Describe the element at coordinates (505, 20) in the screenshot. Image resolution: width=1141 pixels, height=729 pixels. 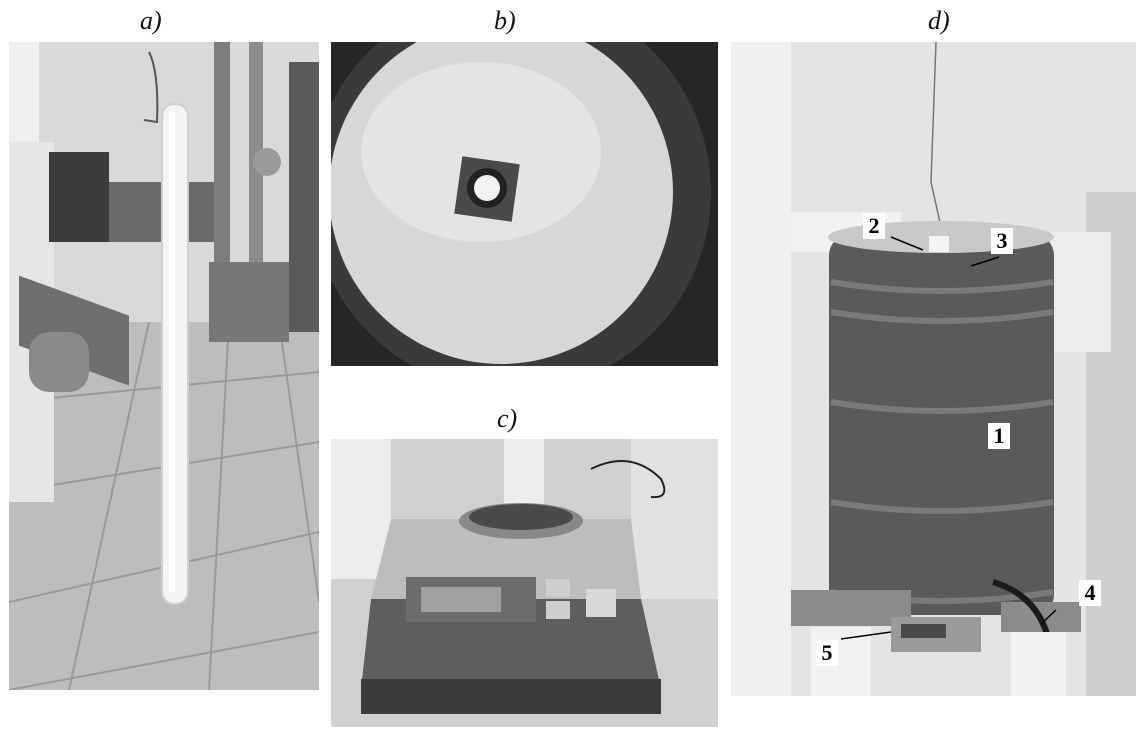
I see `panel-label-b: b)` at that location.